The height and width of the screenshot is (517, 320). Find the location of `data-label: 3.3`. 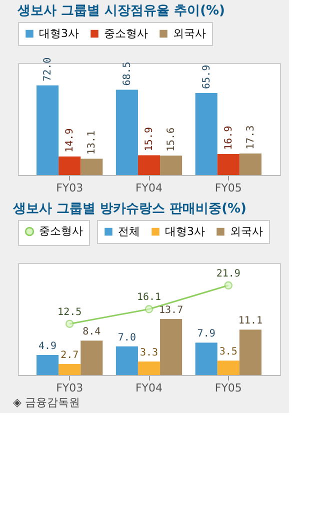

data-label: 3.3 is located at coordinates (149, 353).